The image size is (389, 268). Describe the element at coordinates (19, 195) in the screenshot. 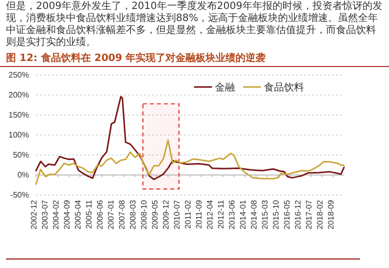

I see `y-tick-label: -50%` at that location.